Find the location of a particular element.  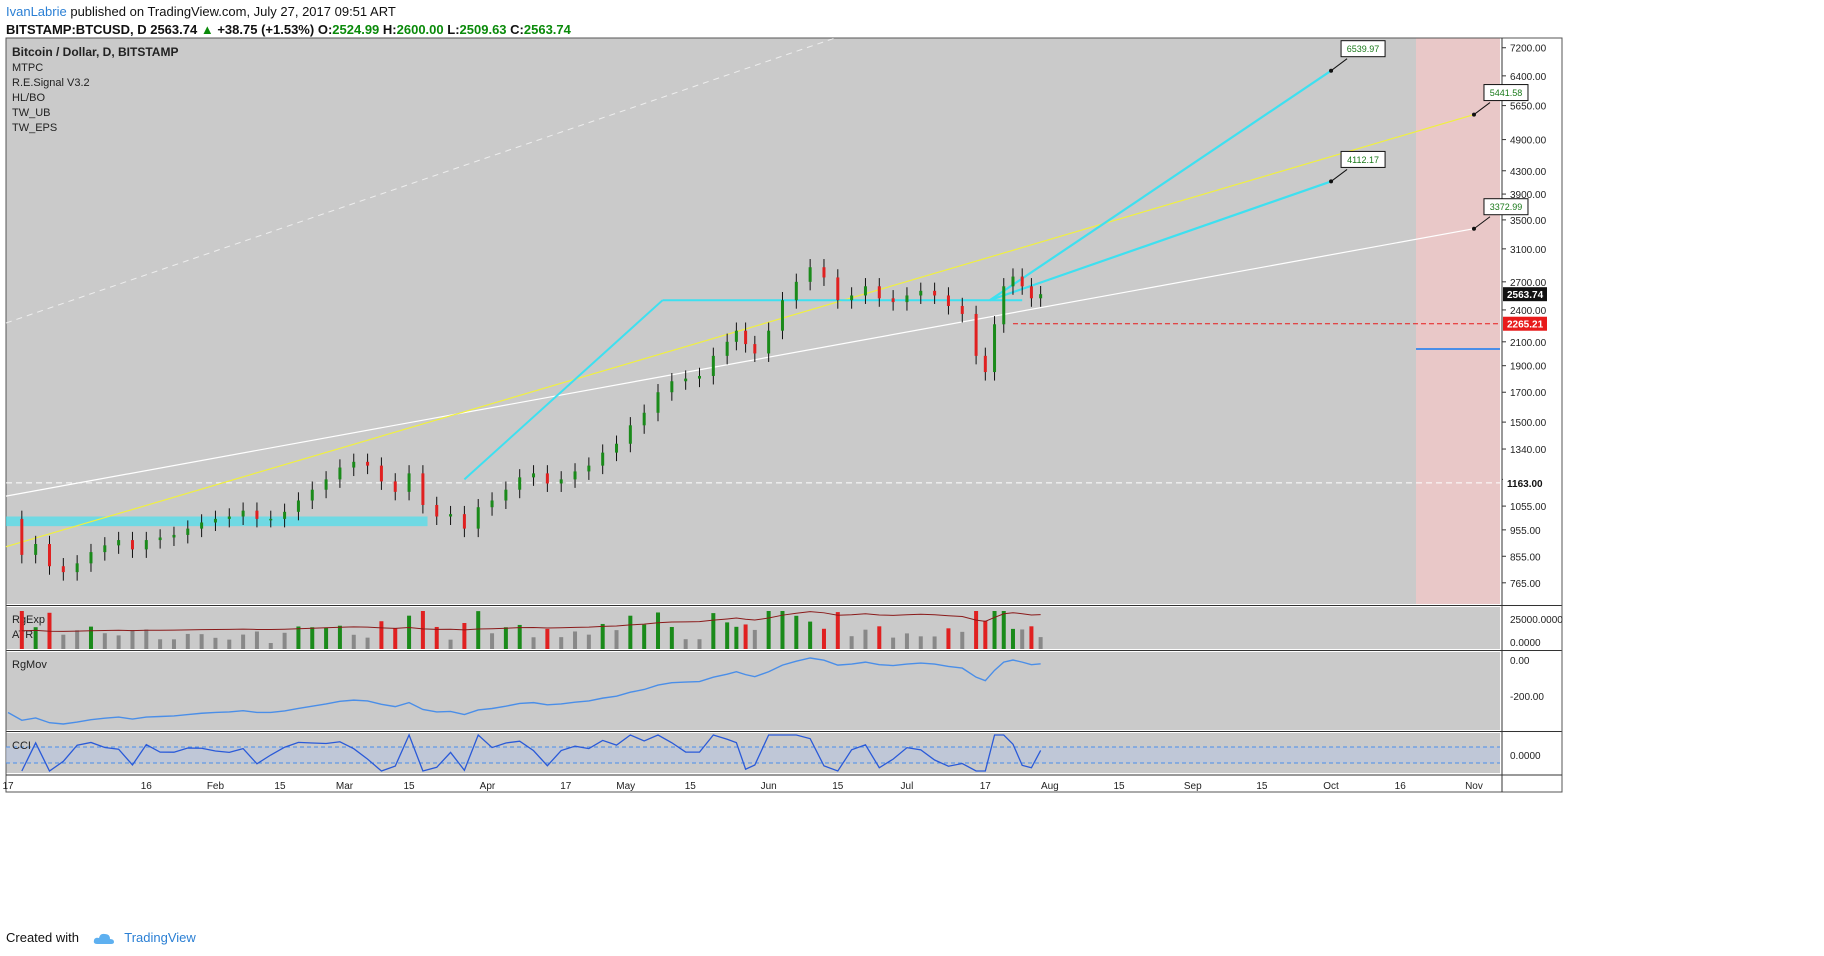

atr-line is located at coordinates (531, 621).